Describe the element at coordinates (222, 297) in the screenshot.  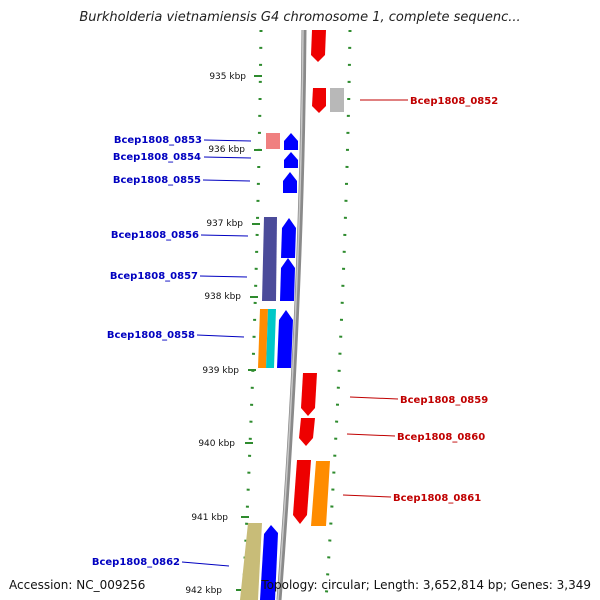
I see `tick-label: 938 kbp` at that location.